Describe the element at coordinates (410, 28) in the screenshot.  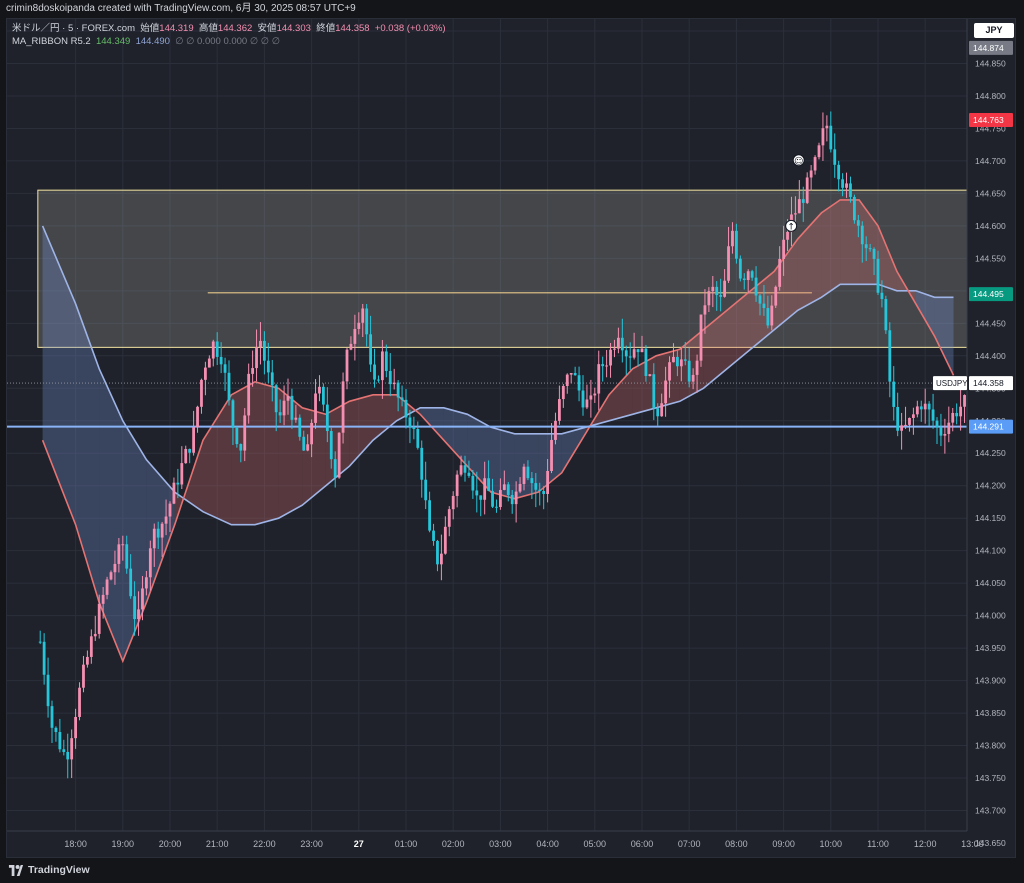
I see `change-value: +0.038 (+0.03%)` at that location.